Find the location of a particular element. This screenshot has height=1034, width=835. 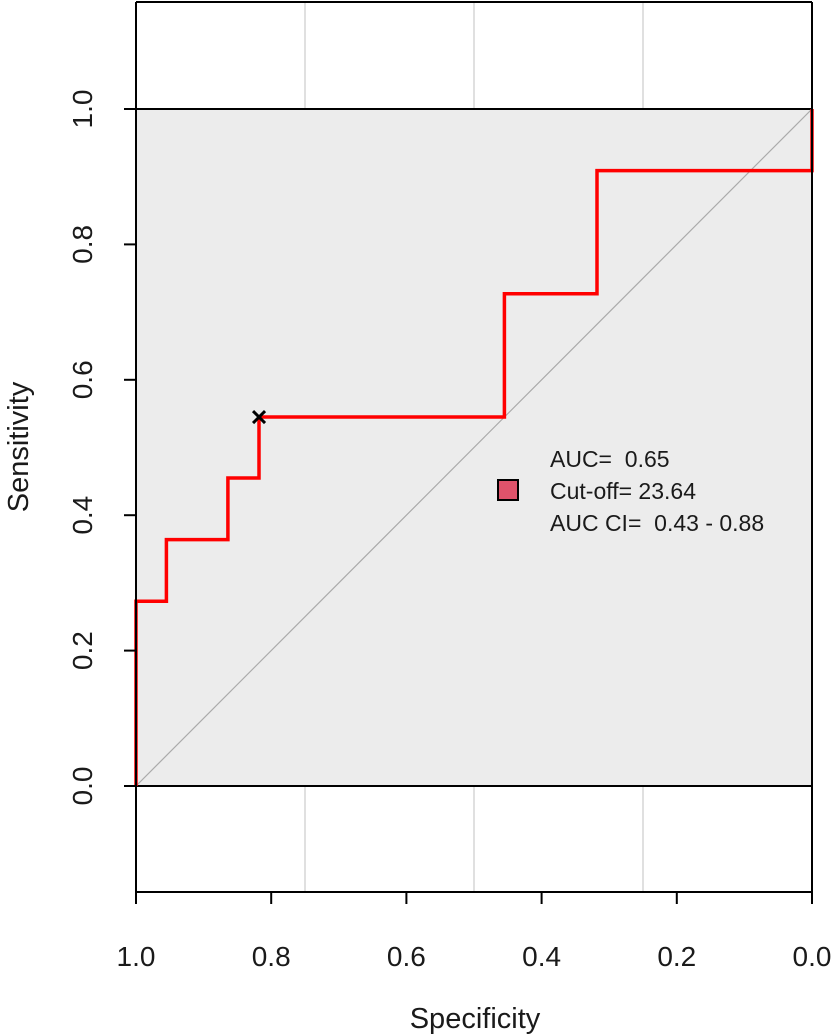

legend-marker is located at coordinates (508, 490).